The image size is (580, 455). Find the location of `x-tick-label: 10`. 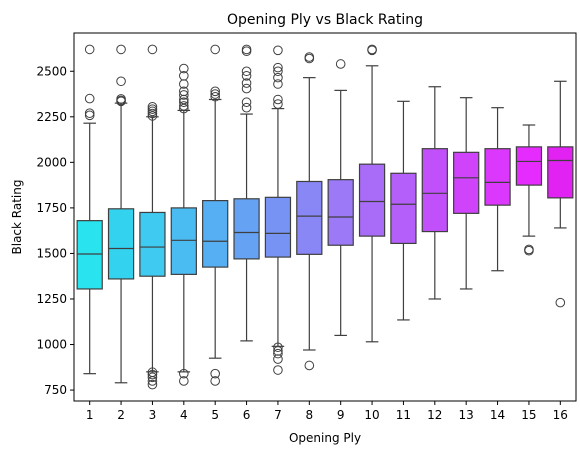

x-tick-label: 10 is located at coordinates (371, 415).